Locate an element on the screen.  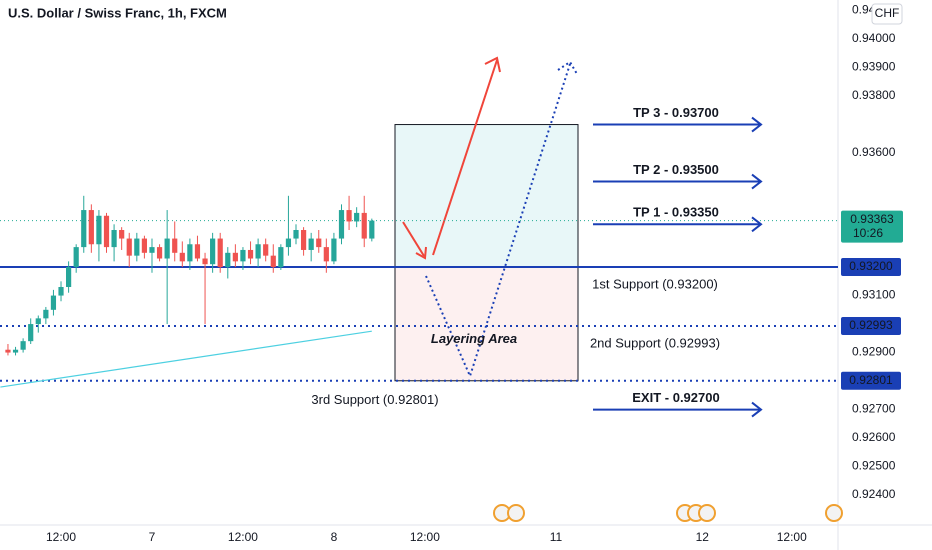
y-tick-label: 0.92400 is located at coordinates (874, 494).